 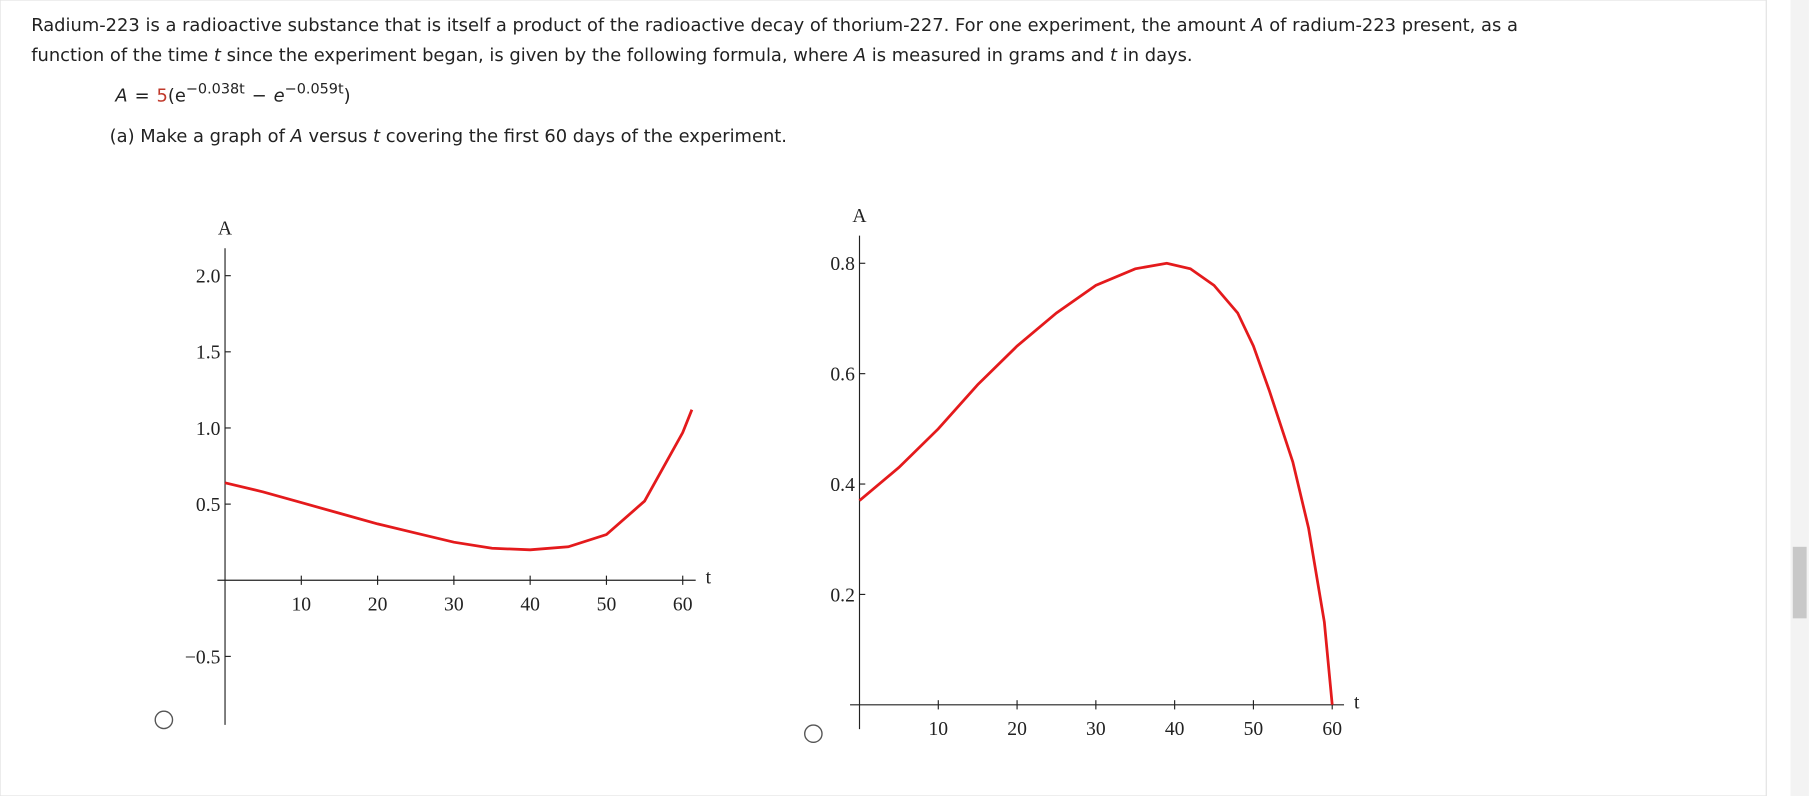 What do you see at coordinates (177, 96) in the screenshot?
I see `formula-open: (e` at bounding box center [177, 96].